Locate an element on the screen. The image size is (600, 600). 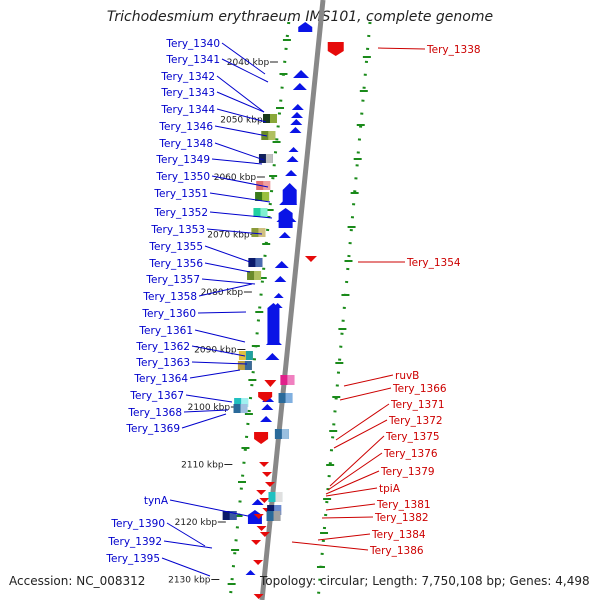
left-gene-label: Tery_1340 is located at coordinates (192, 44).